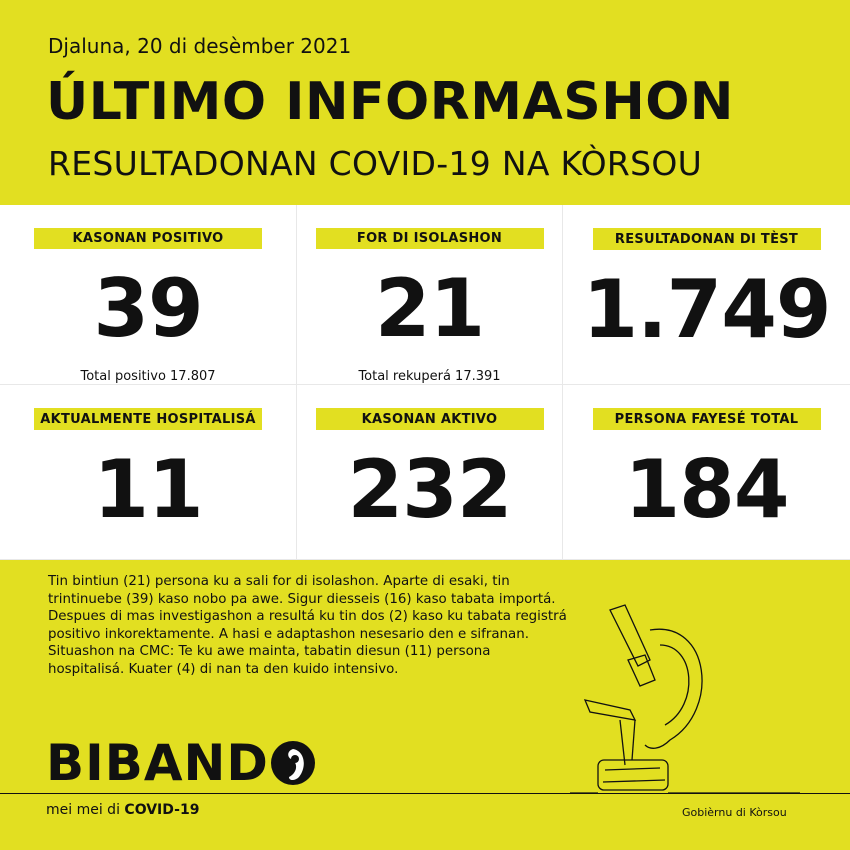 Image resolution: width=850 pixels, height=850 pixels. I want to click on stat-label: FOR DI ISOLASHON, so click(429, 238).